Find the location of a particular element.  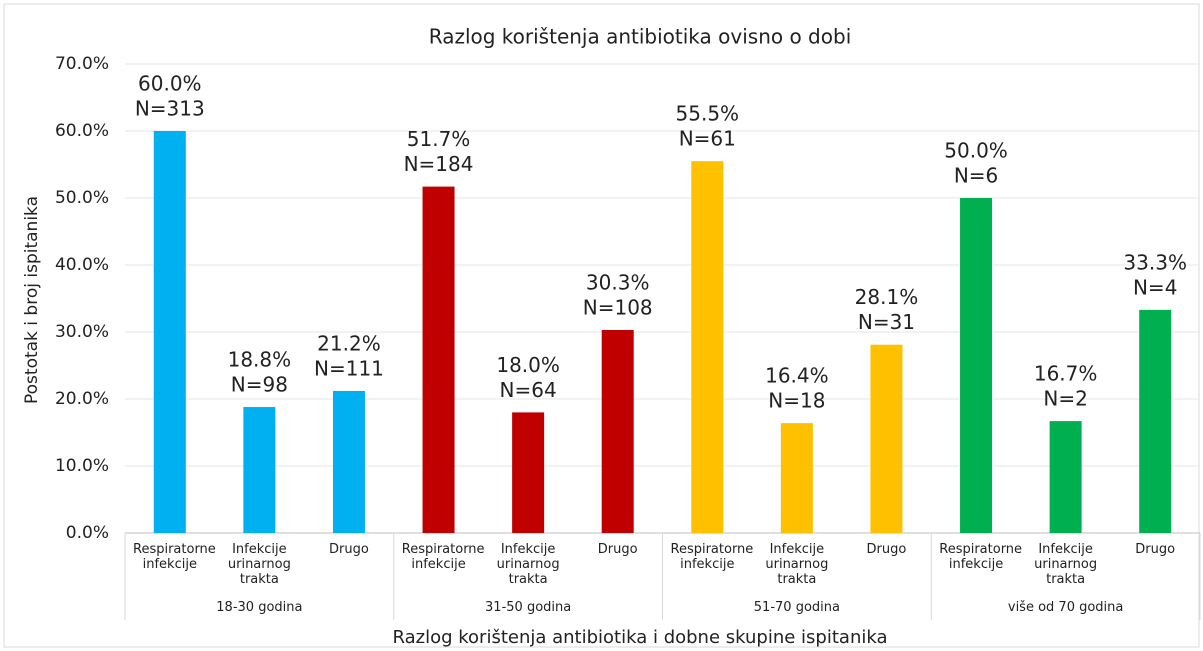

data-label-count: N=313 is located at coordinates (170, 109).